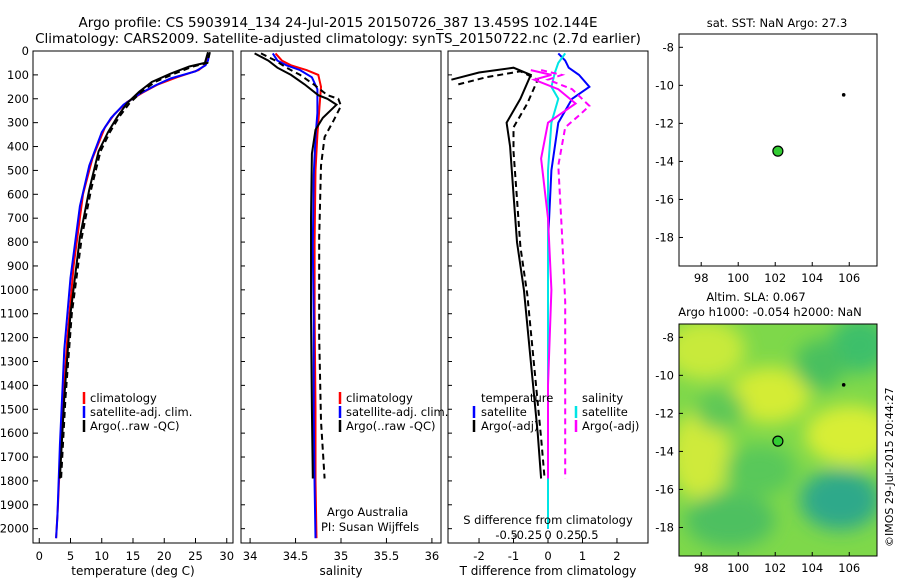 This screenshot has height=580, width=900. Describe the element at coordinates (391, 426) in the screenshot. I see `legend-label-argo: Argo(..raw -QC)` at that location.